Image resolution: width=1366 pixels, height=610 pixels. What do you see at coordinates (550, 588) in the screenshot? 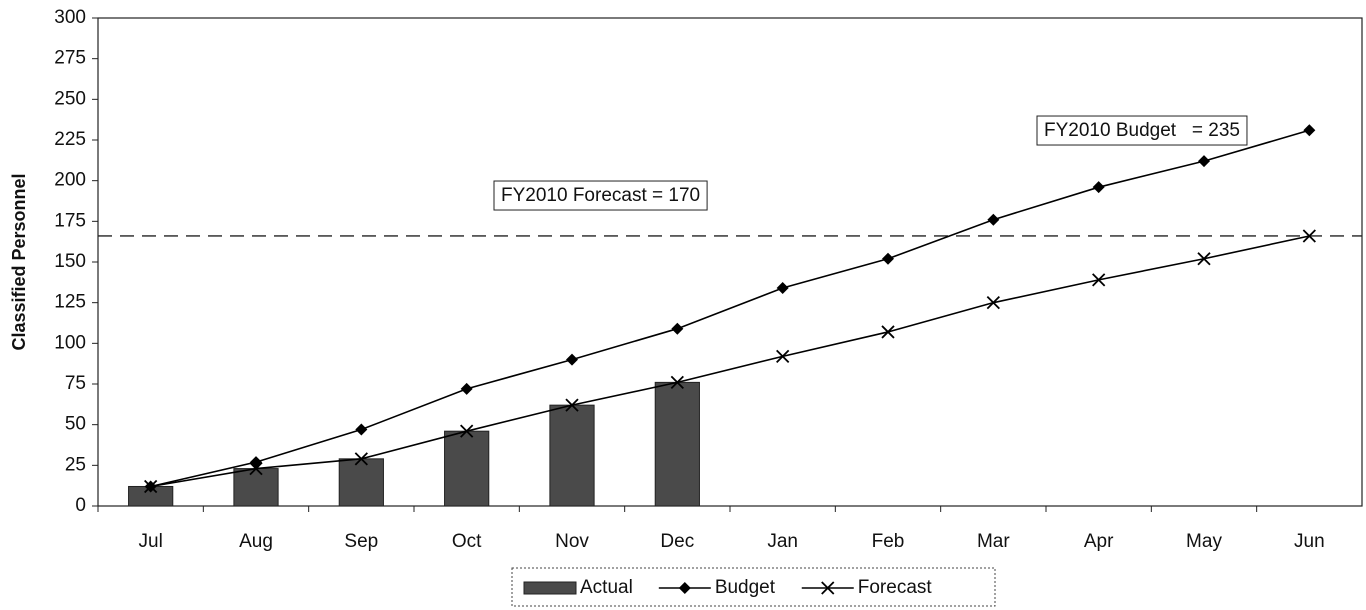
I see `legend-swatch` at bounding box center [550, 588].